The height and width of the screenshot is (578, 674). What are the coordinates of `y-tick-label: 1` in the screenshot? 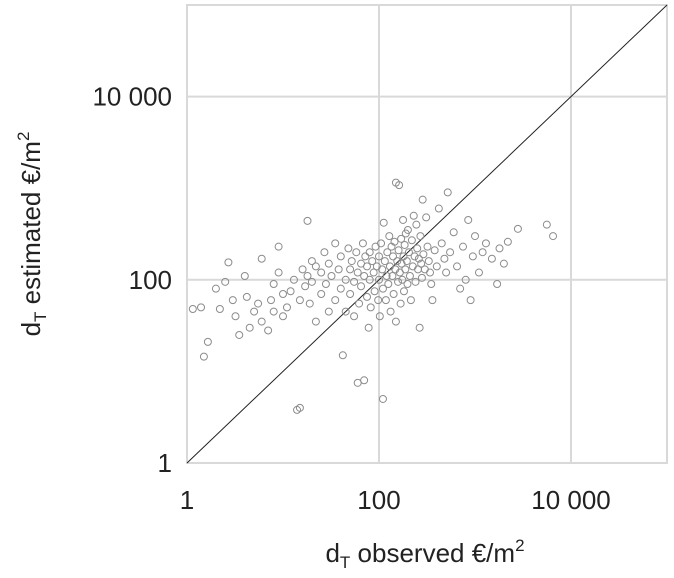 It's located at (165, 463).